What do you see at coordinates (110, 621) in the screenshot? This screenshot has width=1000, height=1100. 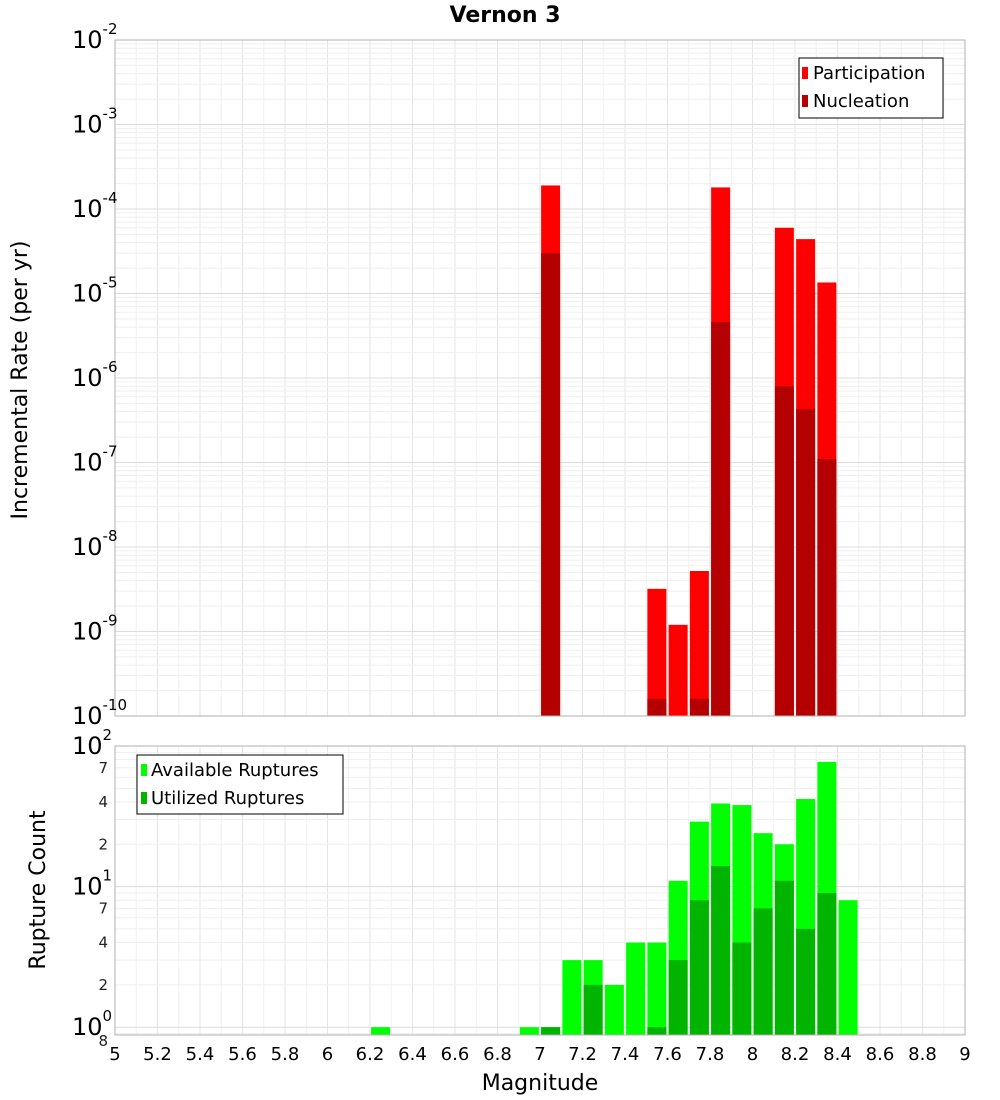 I see `y-tick-exponent: -9` at bounding box center [110, 621].